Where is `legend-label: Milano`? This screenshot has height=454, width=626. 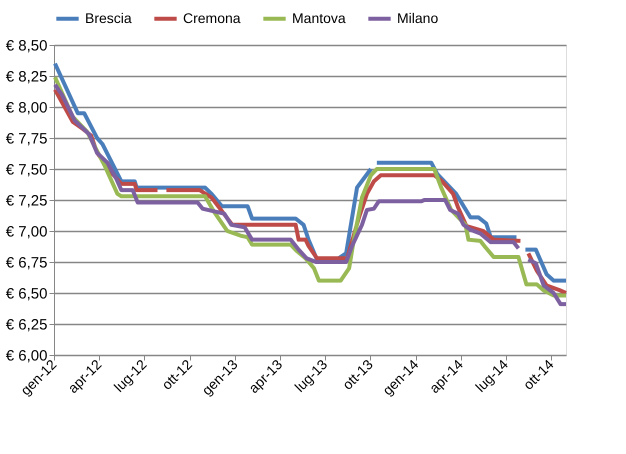
legend-label: Milano is located at coordinates (417, 18).